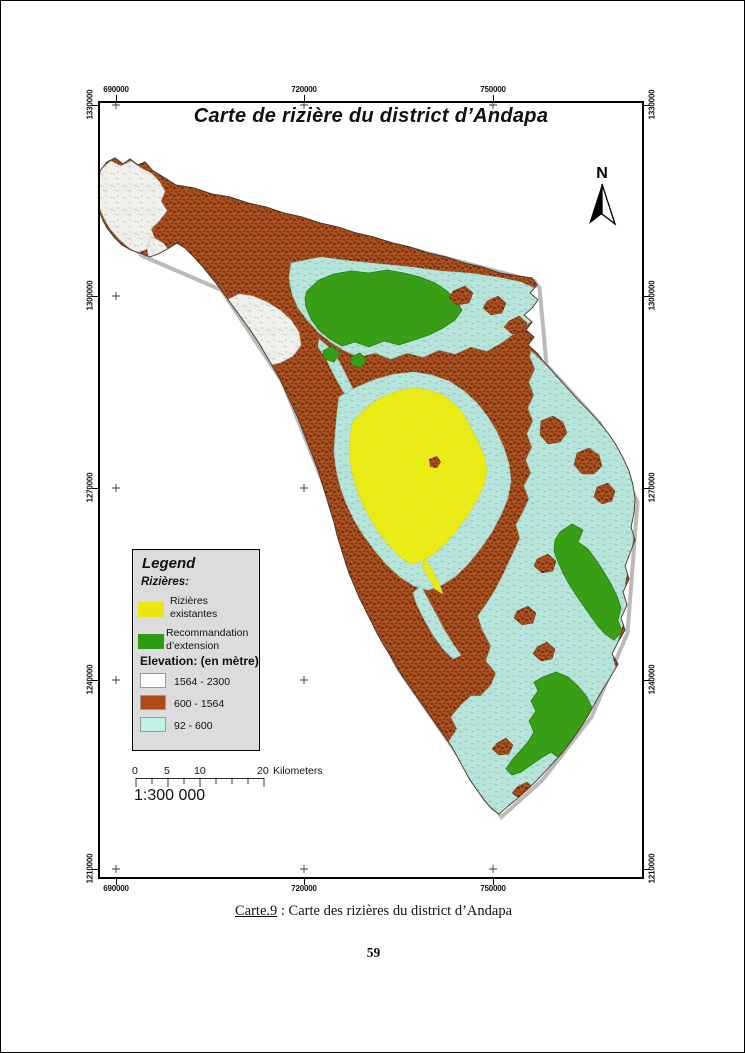 This screenshot has height=1053, width=745. Describe the element at coordinates (167, 771) in the screenshot. I see `scale-tick-5: 5` at that location.